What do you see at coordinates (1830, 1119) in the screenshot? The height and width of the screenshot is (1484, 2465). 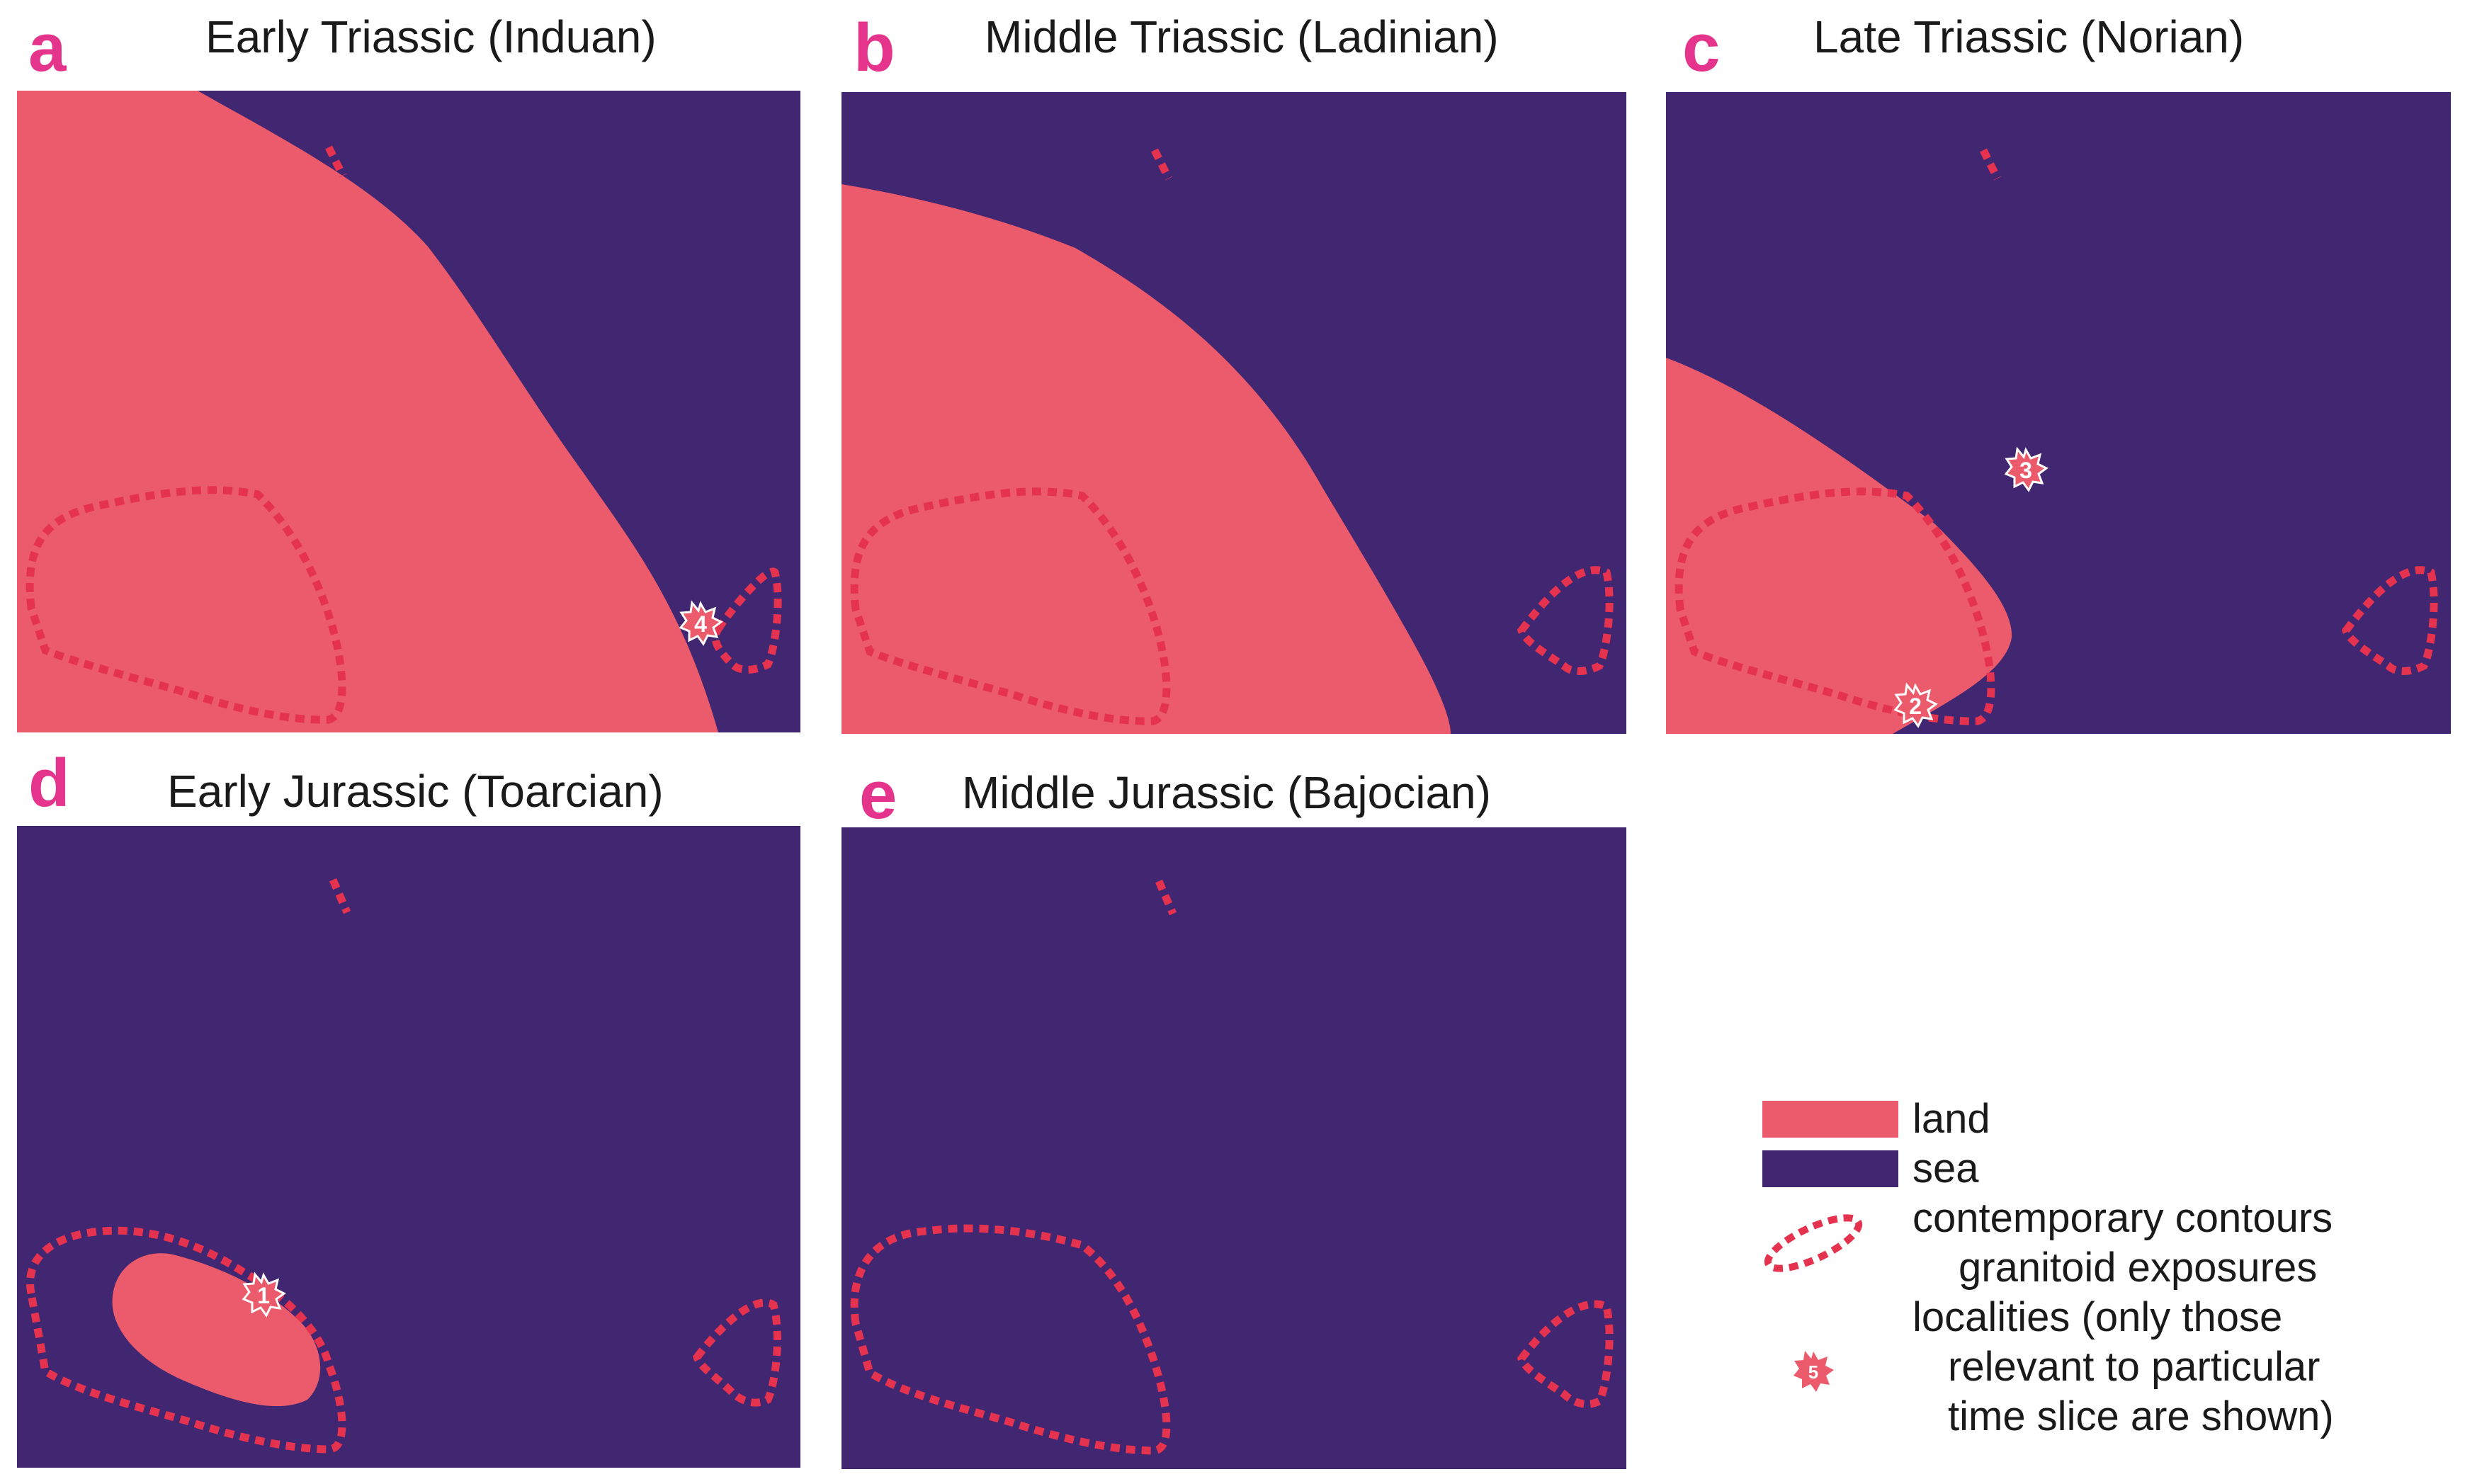 I see `legend-land-swatch` at bounding box center [1830, 1119].